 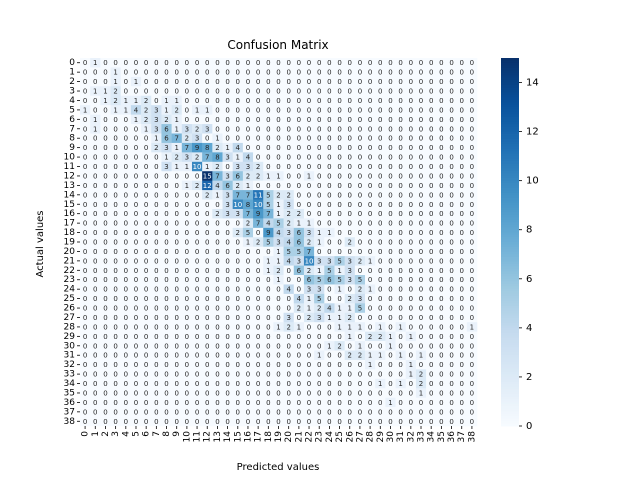 What do you see at coordinates (411, 436) in the screenshot?
I see `x-tick-label: 32` at bounding box center [411, 436].